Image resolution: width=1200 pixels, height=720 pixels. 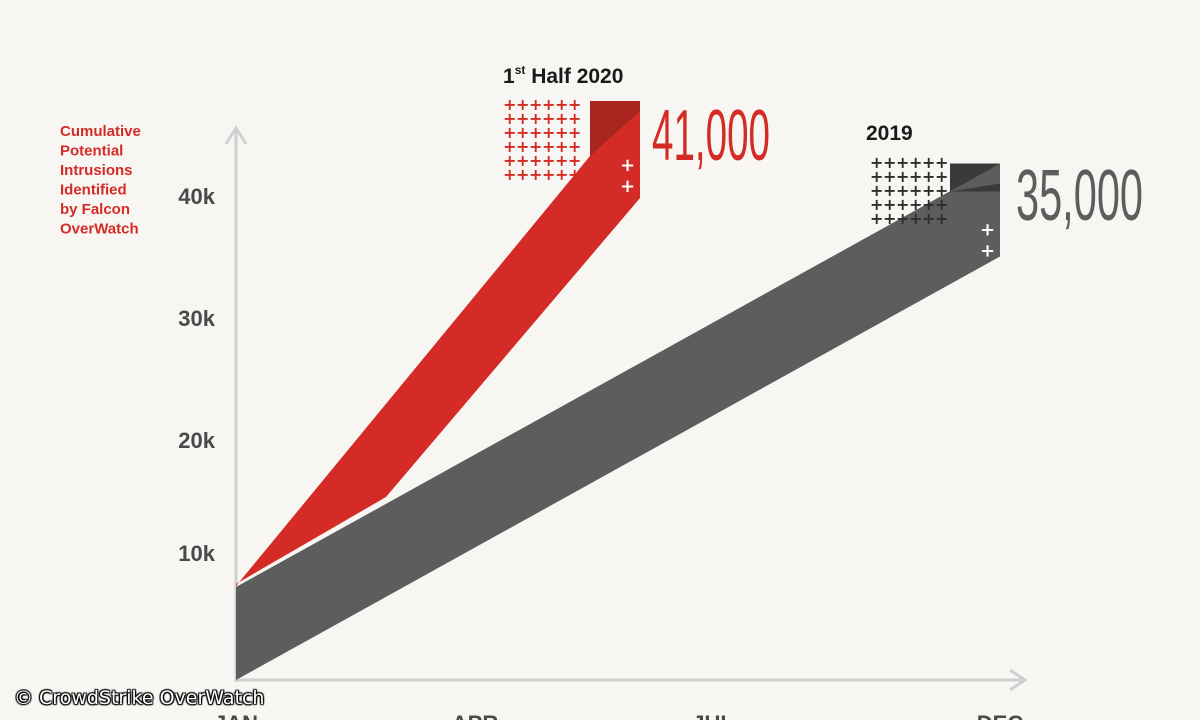 I want to click on x-axis-arrow, so click(x=1018, y=680).